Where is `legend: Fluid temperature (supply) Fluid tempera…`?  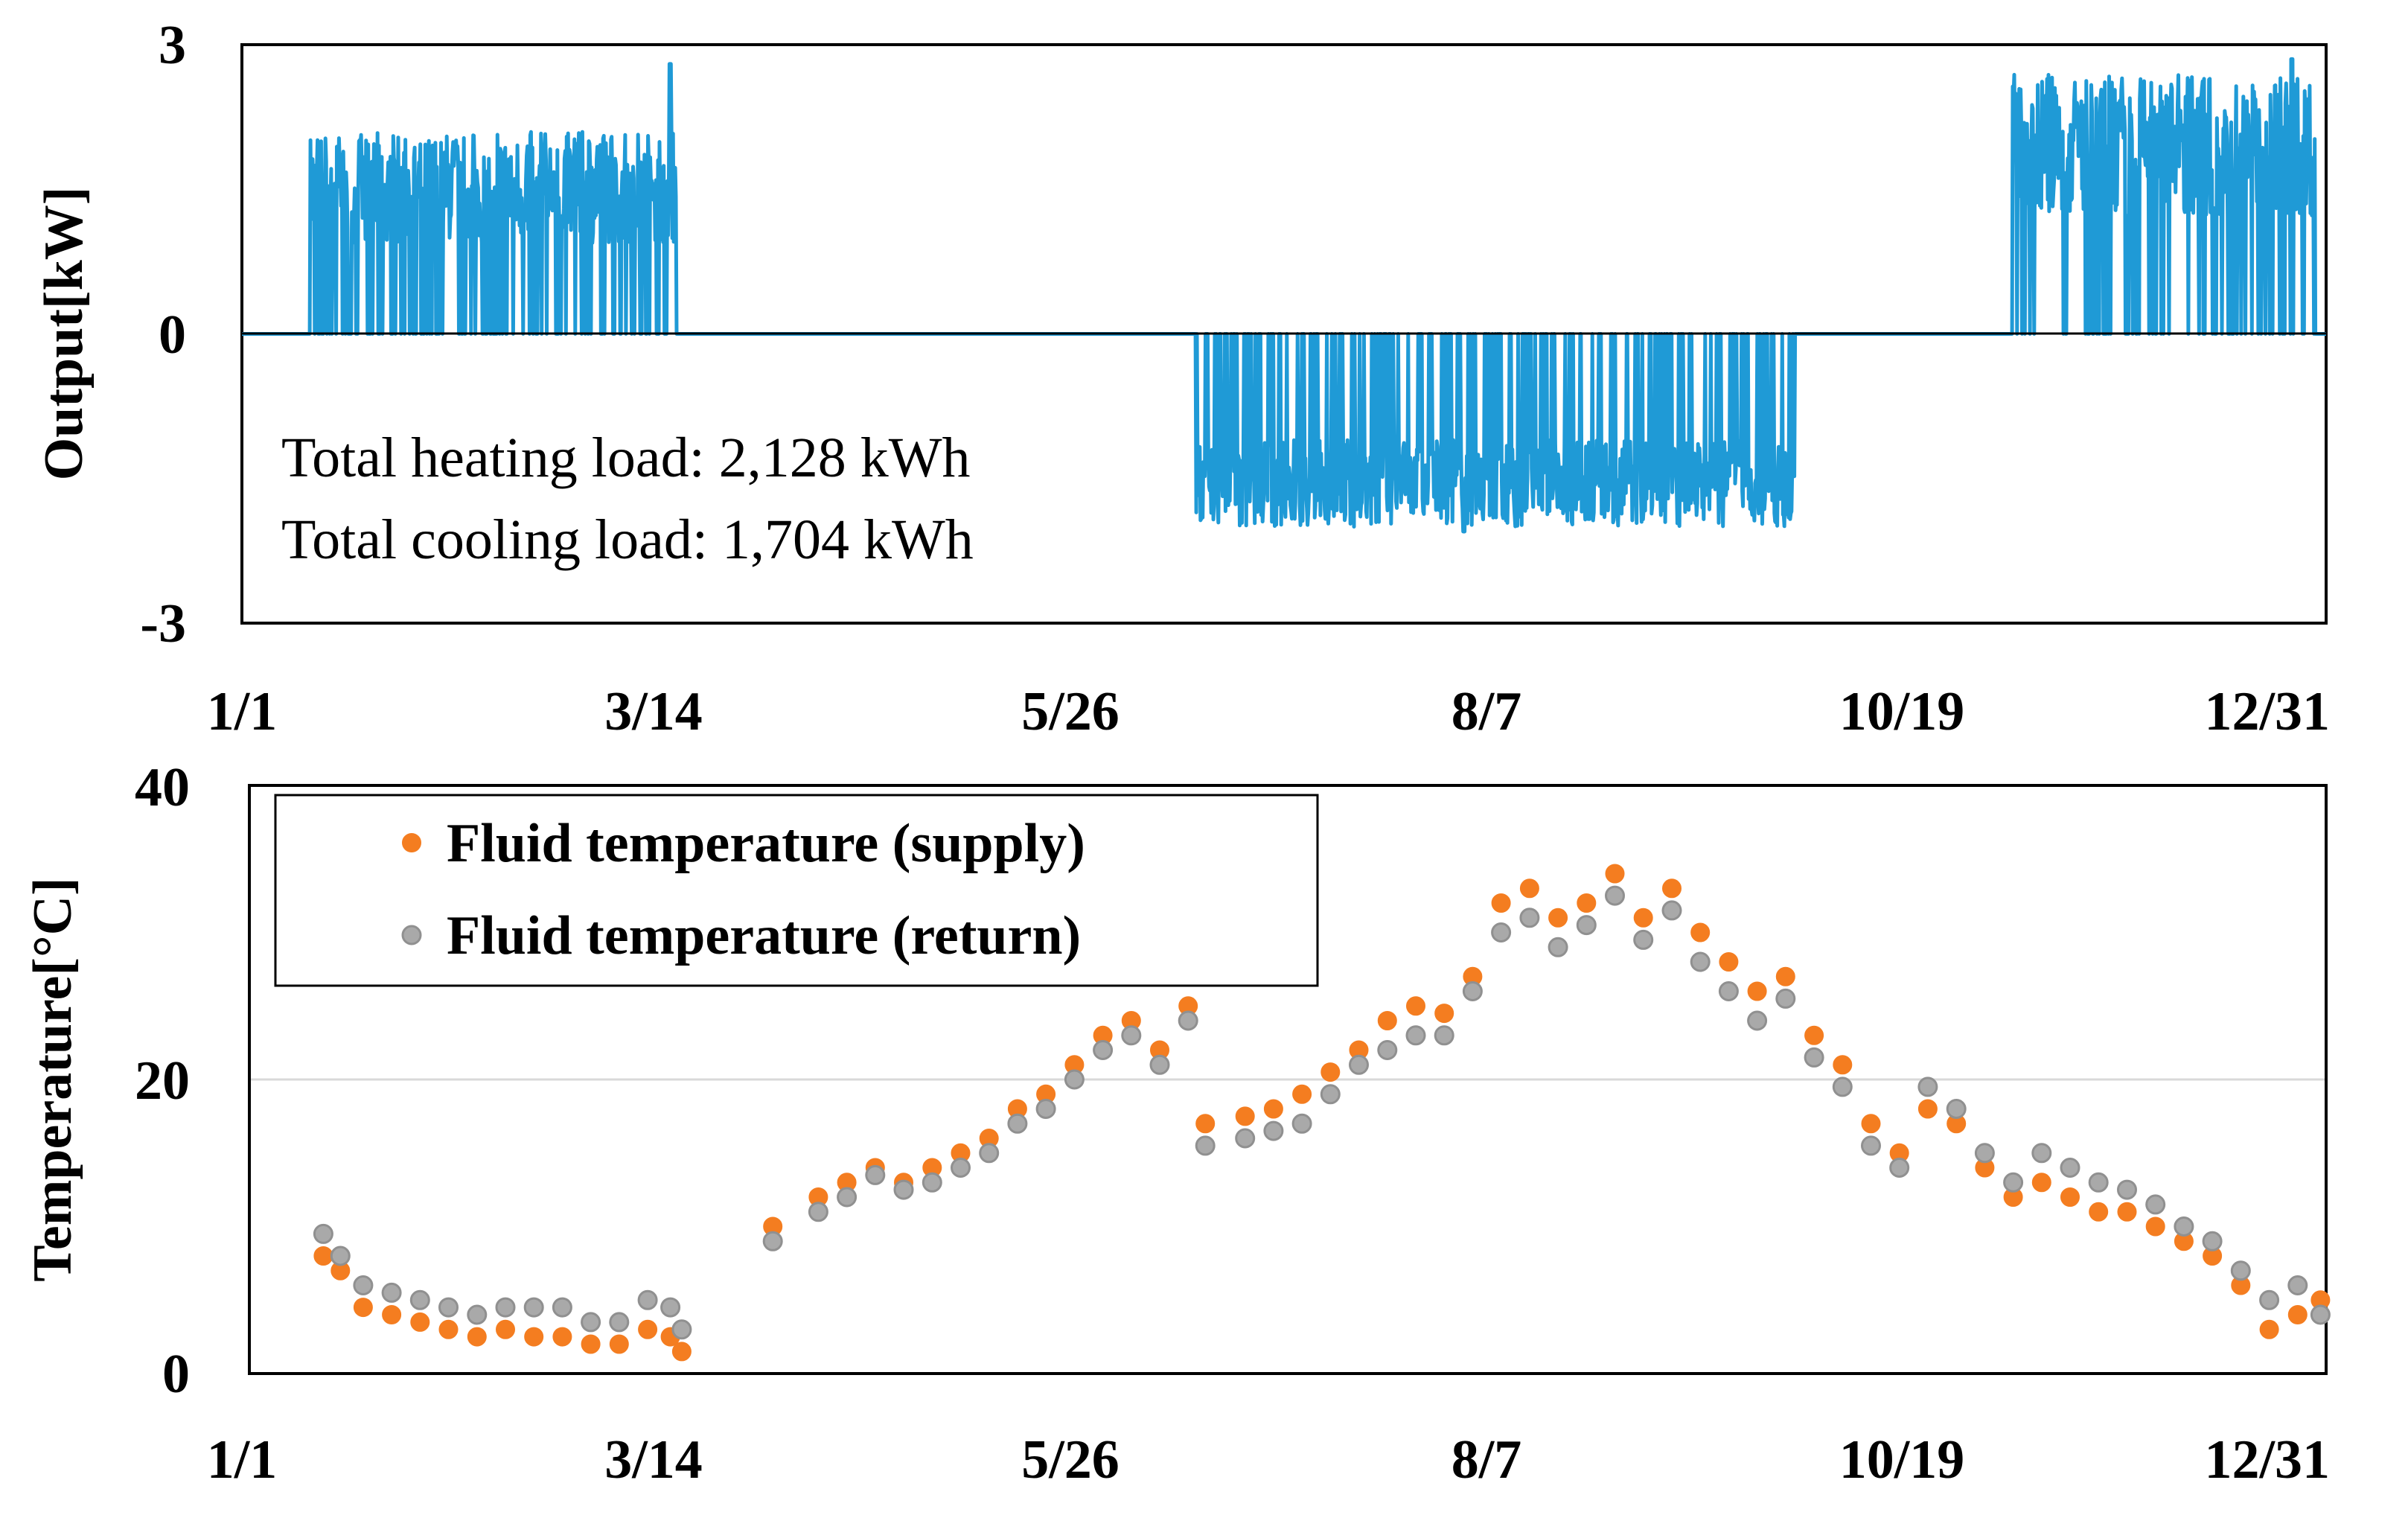
legend: Fluid temperature (supply) Fluid tempera… is located at coordinates (797, 890).